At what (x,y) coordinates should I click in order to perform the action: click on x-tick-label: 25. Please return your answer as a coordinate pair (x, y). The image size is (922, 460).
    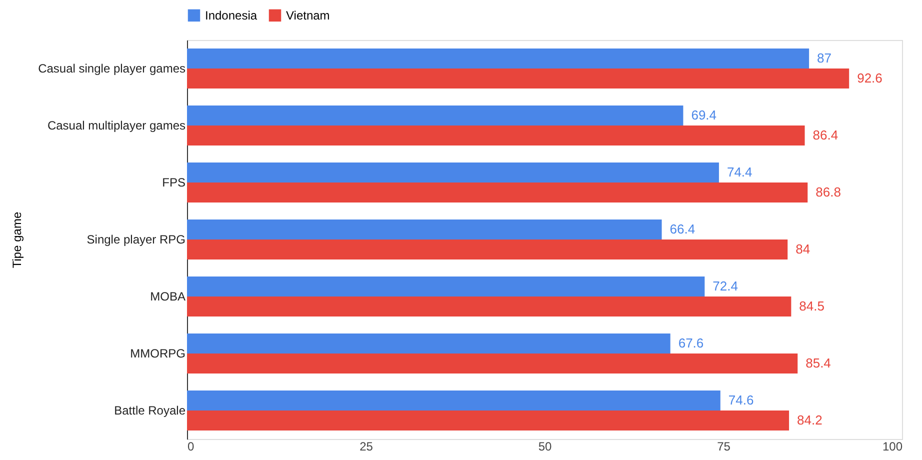
    Looking at the image, I should click on (367, 447).